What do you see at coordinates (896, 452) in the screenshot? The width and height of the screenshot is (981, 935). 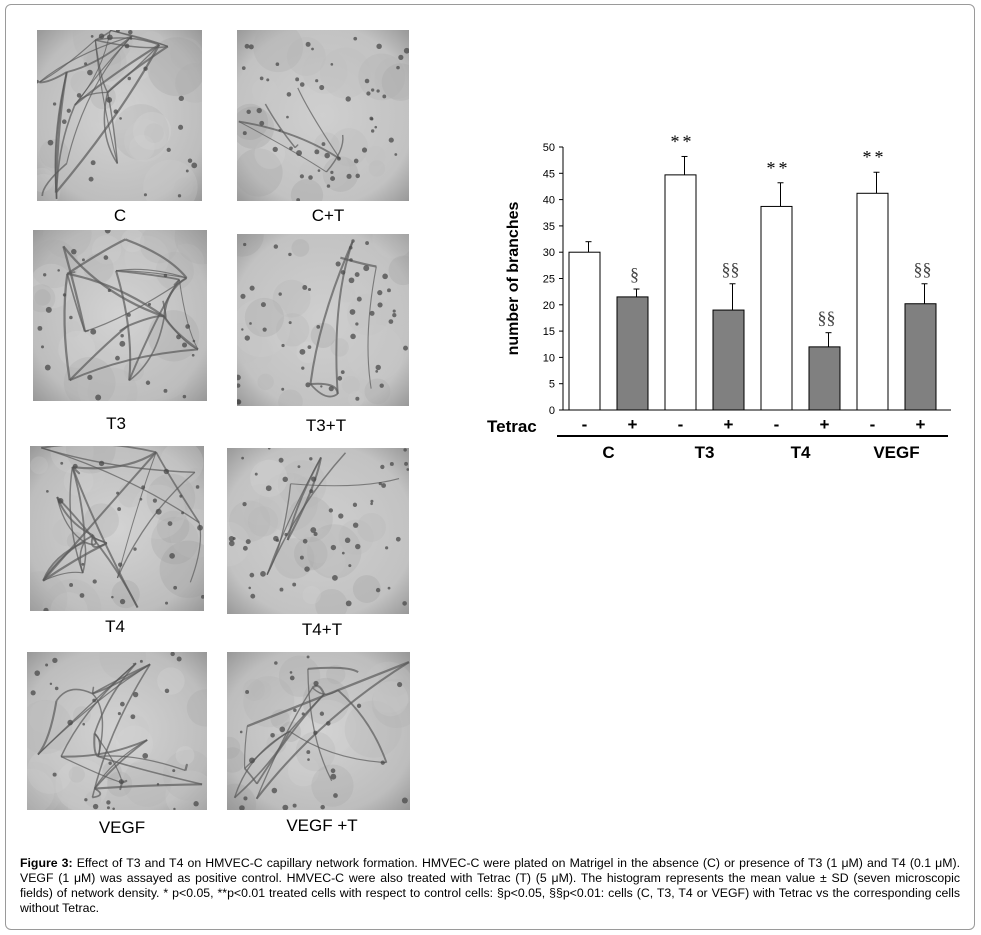 I see `group-label: VEGF` at bounding box center [896, 452].